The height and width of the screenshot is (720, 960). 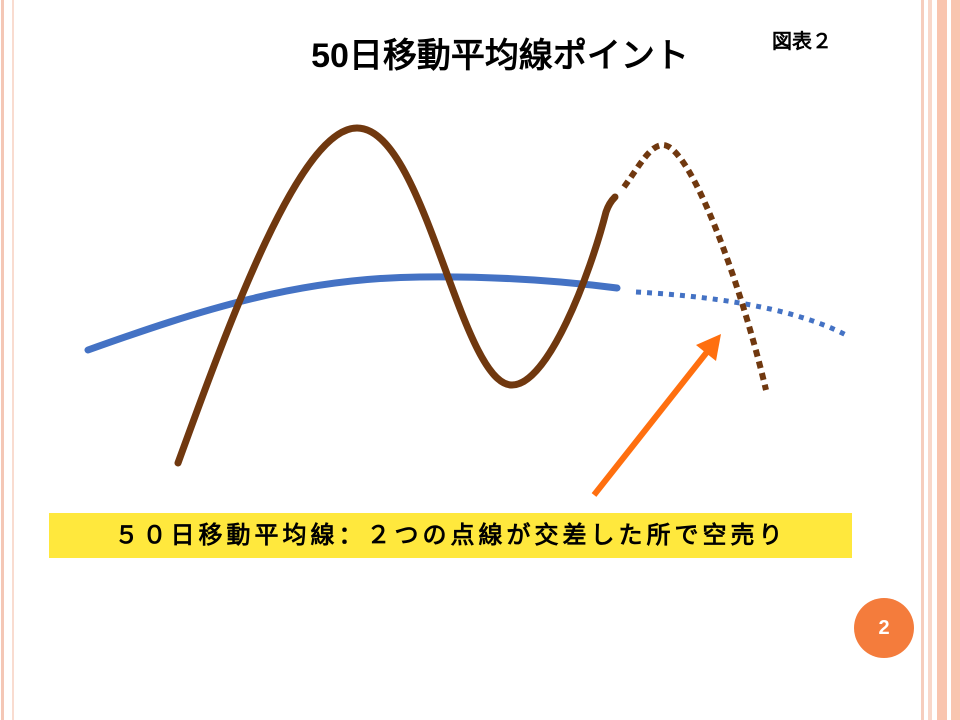 What do you see at coordinates (802, 42) in the screenshot?
I see `figure-label: 図表２` at bounding box center [802, 42].